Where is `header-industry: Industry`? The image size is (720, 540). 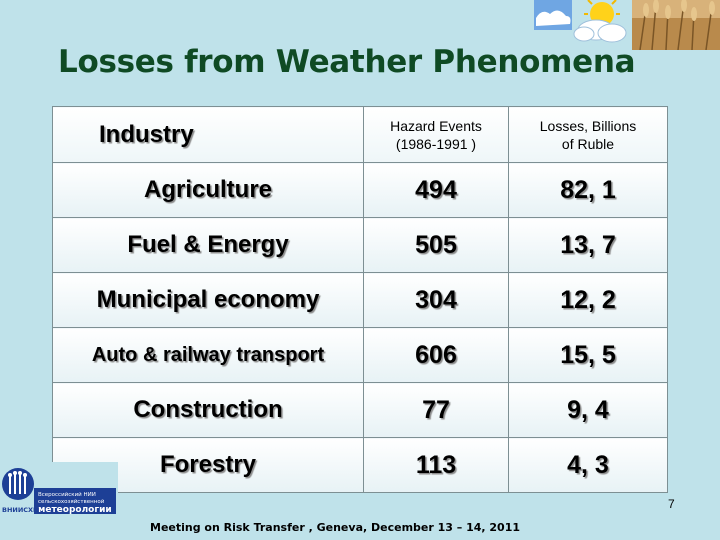 header-industry: Industry is located at coordinates (208, 134).